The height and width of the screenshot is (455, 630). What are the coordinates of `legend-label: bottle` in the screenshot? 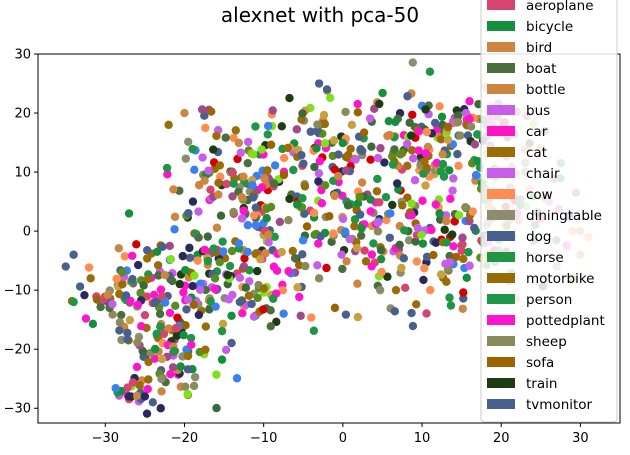 It's located at (545, 90).